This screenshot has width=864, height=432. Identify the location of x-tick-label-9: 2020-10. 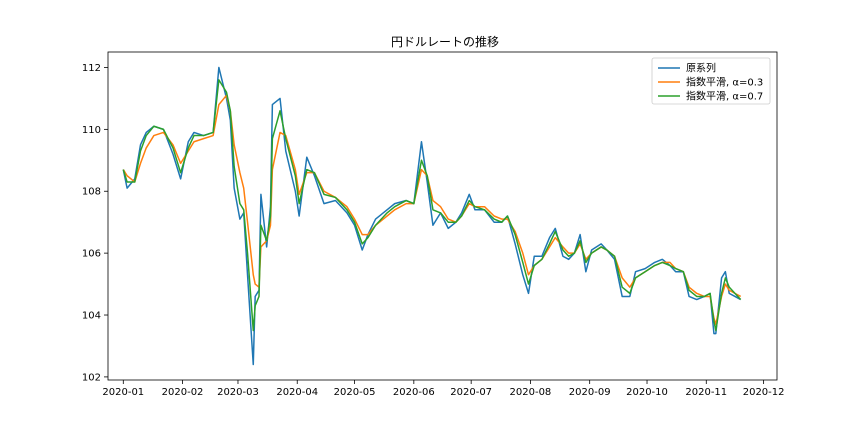
(647, 392).